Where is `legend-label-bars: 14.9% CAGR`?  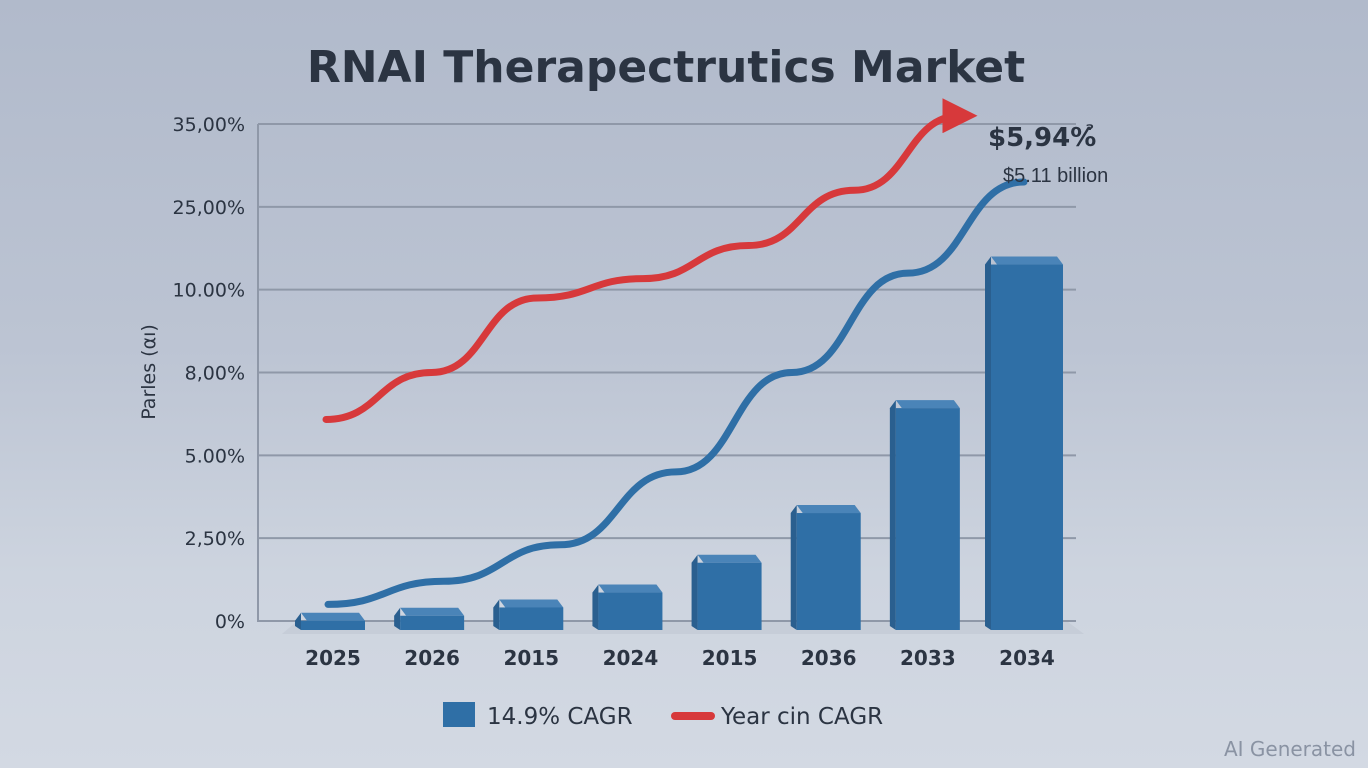 legend-label-bars: 14.9% CAGR is located at coordinates (560, 717).